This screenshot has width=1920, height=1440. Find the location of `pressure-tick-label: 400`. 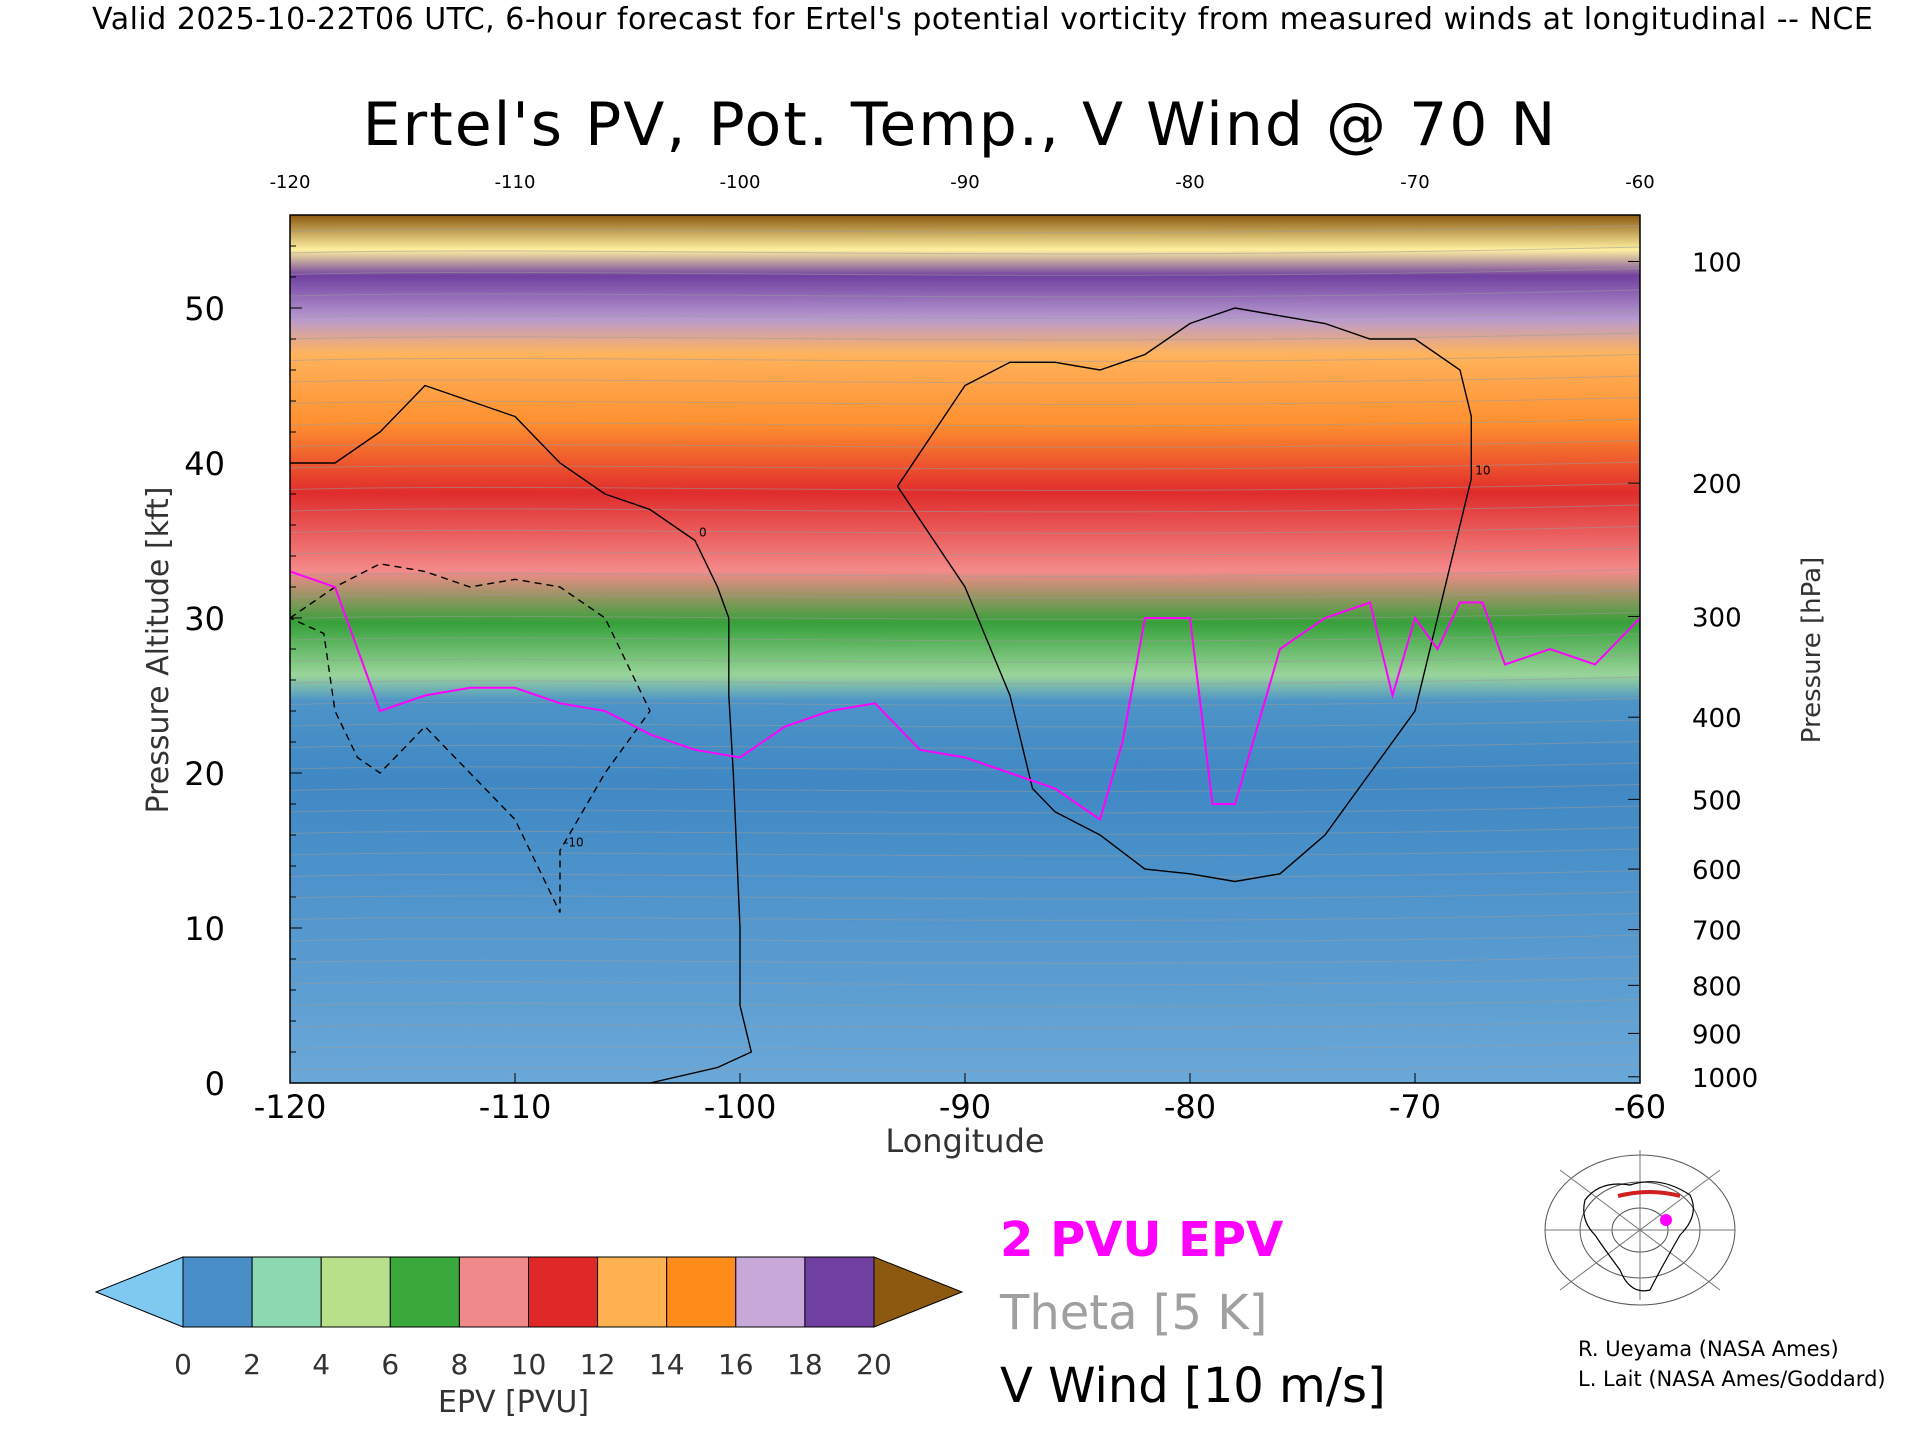

pressure-tick-label: 400 is located at coordinates (1717, 719).